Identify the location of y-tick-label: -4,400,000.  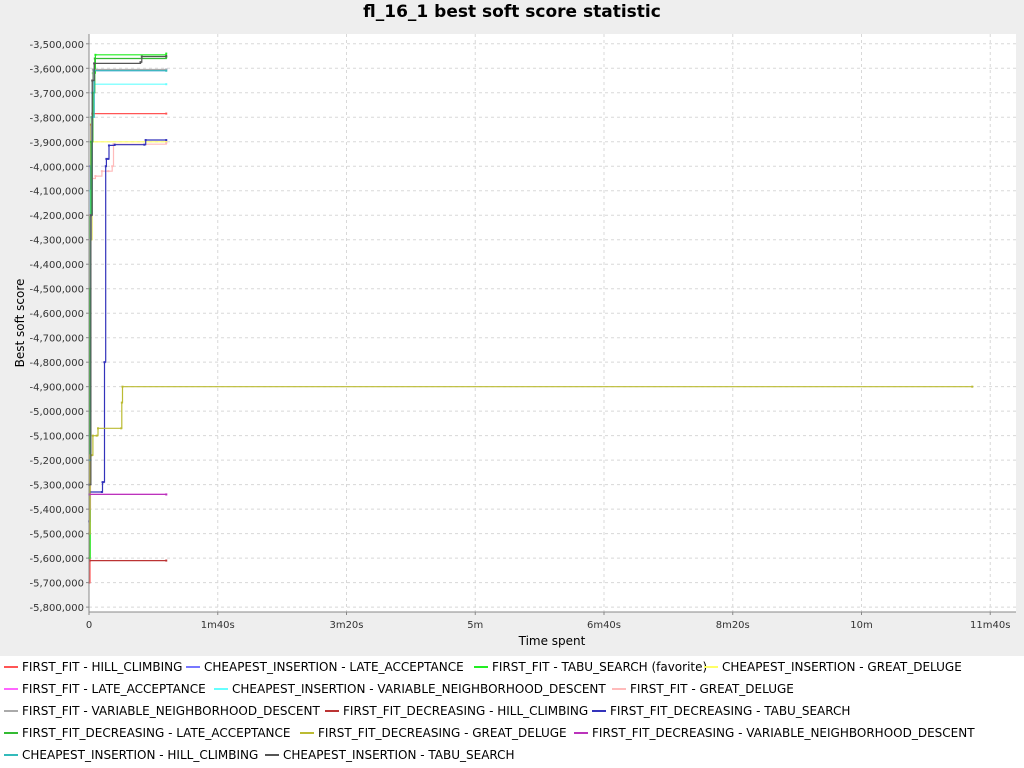
(56, 265).